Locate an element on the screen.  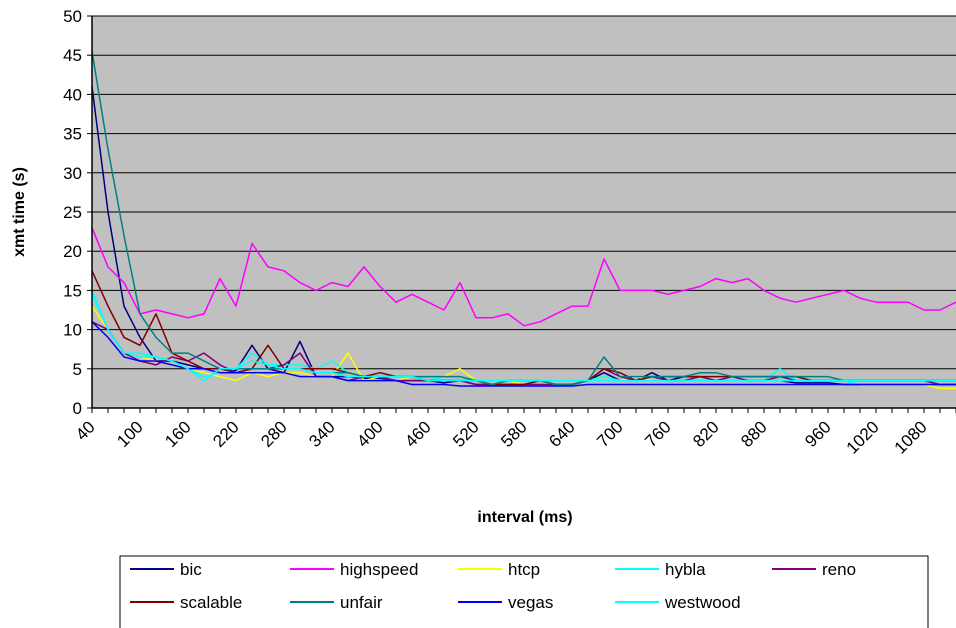
legend-item-htcp: htcp is located at coordinates (499, 569).